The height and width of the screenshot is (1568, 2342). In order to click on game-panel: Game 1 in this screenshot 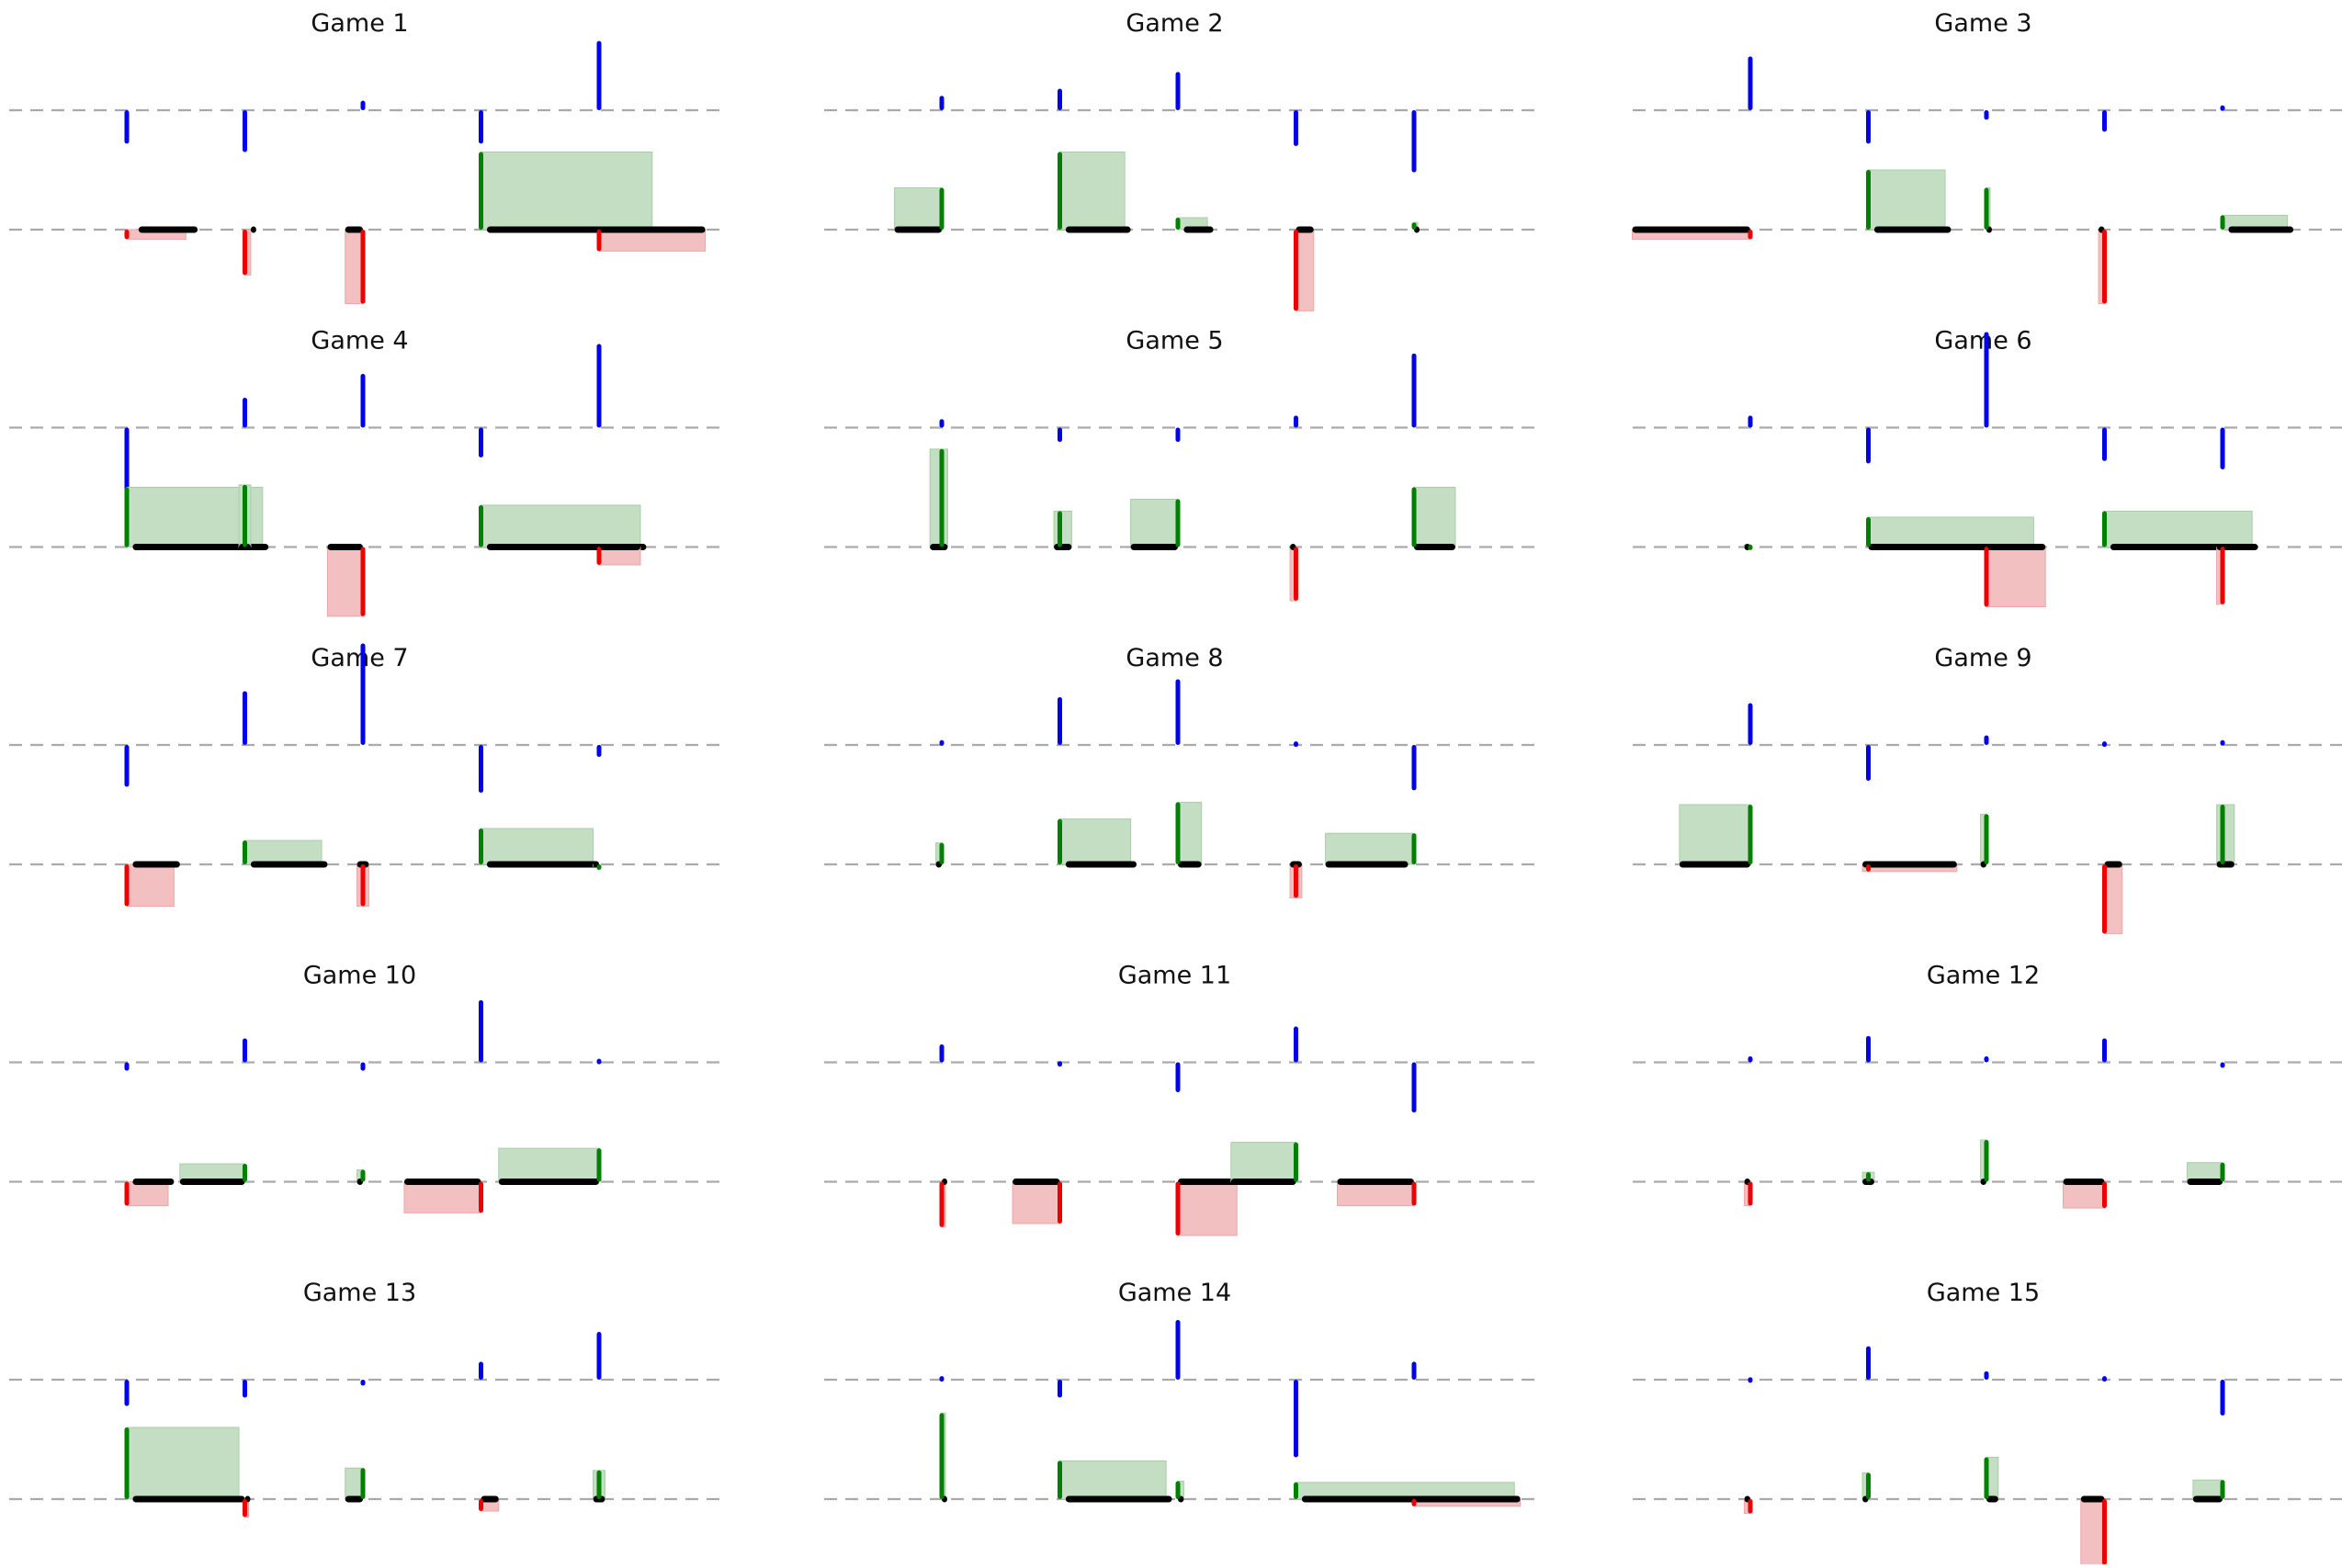, I will do `click(365, 157)`.